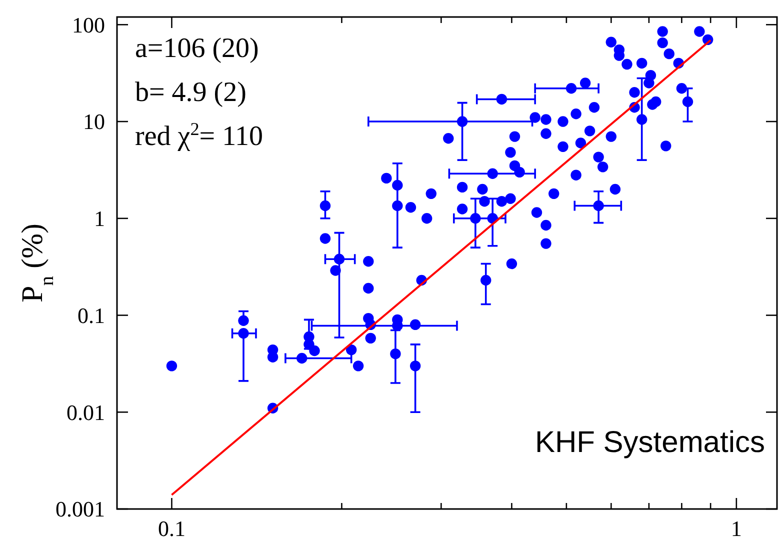 Image resolution: width=784 pixels, height=548 pixels. Describe the element at coordinates (197, 48) in the screenshot. I see `annotation: a=106 (20)` at that location.